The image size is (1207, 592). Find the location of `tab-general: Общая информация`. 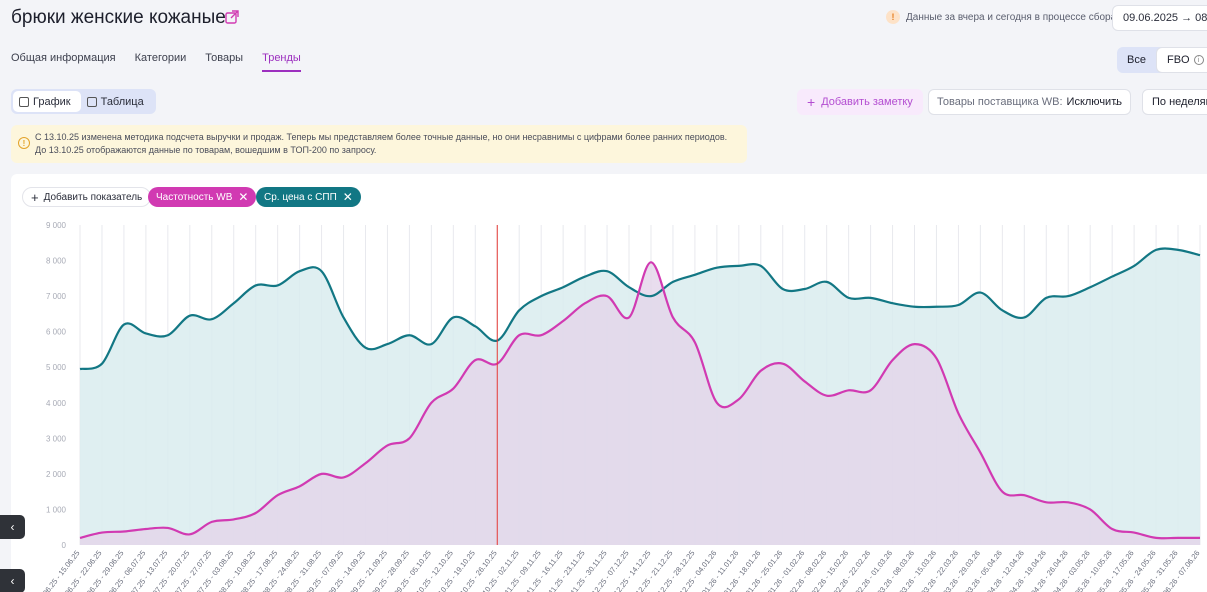

tab-general: Общая информация is located at coordinates (63, 58).